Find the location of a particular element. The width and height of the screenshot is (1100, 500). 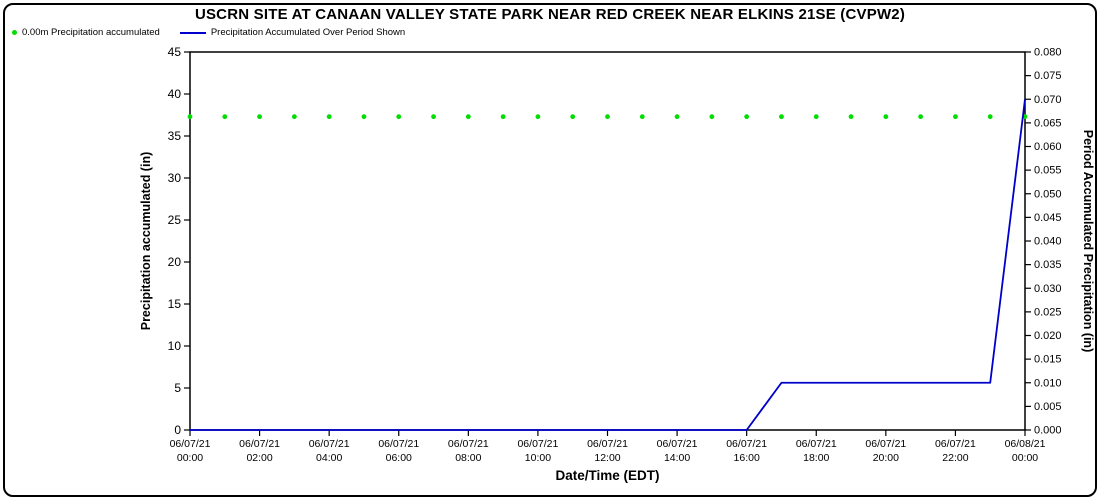

y-right-tick-label: 0.025 is located at coordinates (1048, 312).